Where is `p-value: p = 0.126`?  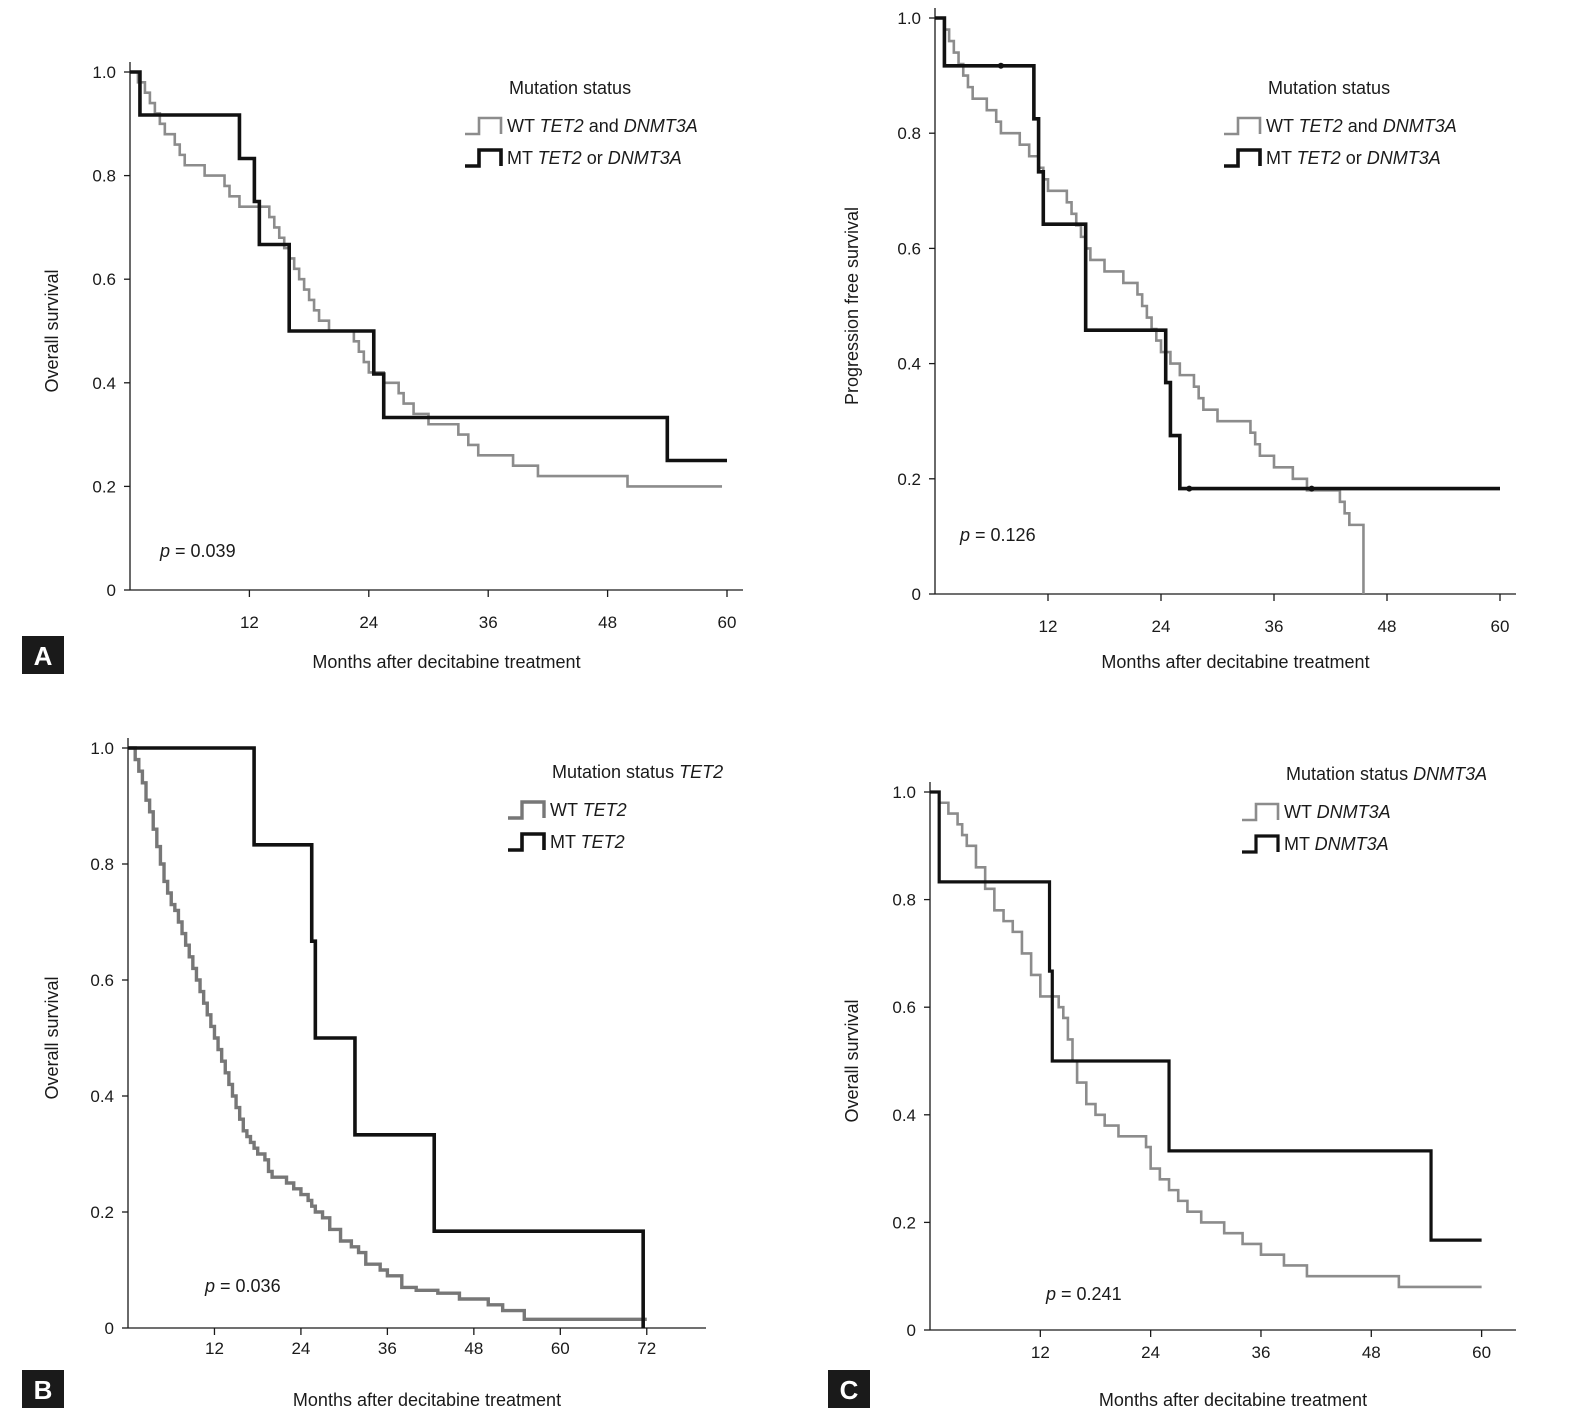
p-value: p = 0.126 is located at coordinates (997, 535).